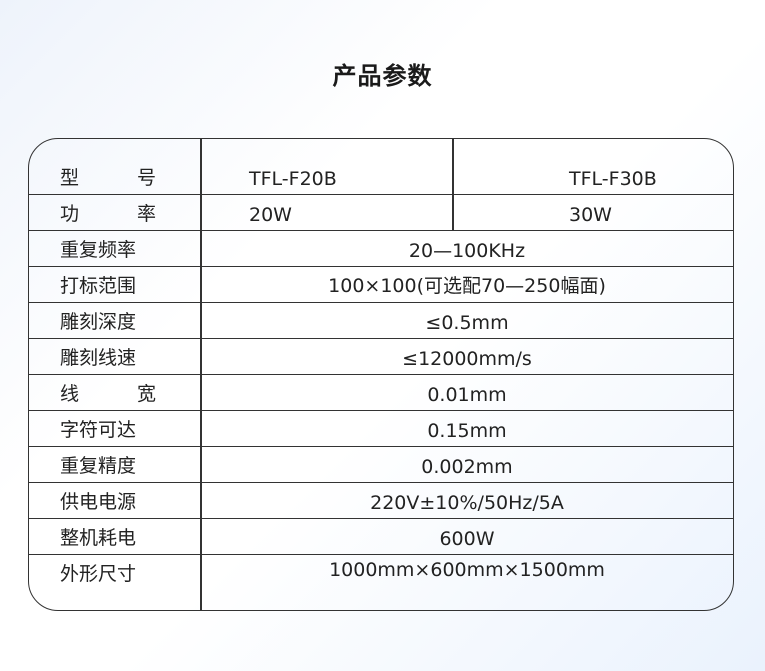  I want to click on table-row: 雕刻深度 ≤0.5mm, so click(381, 321).